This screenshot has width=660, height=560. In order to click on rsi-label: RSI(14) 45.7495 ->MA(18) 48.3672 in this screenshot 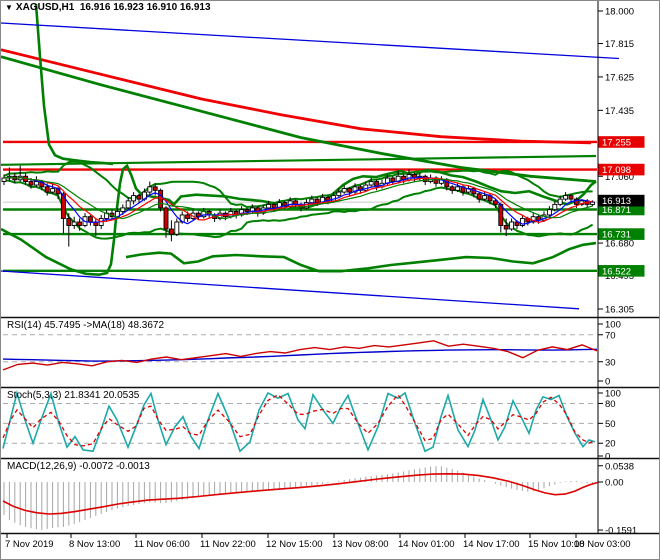, I will do `click(86, 325)`.